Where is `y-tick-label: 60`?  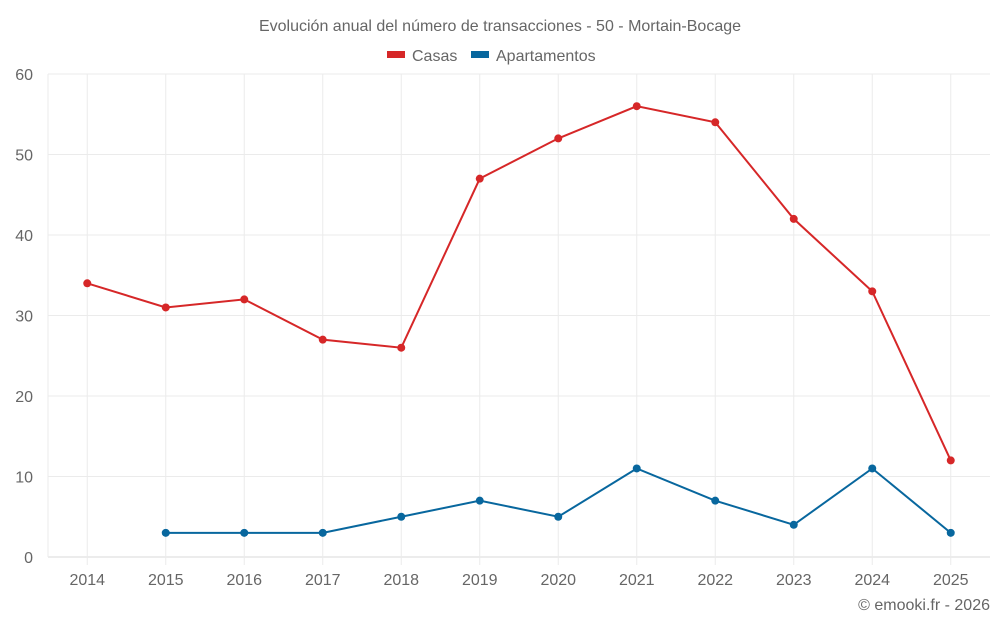 y-tick-label: 60 is located at coordinates (24, 75).